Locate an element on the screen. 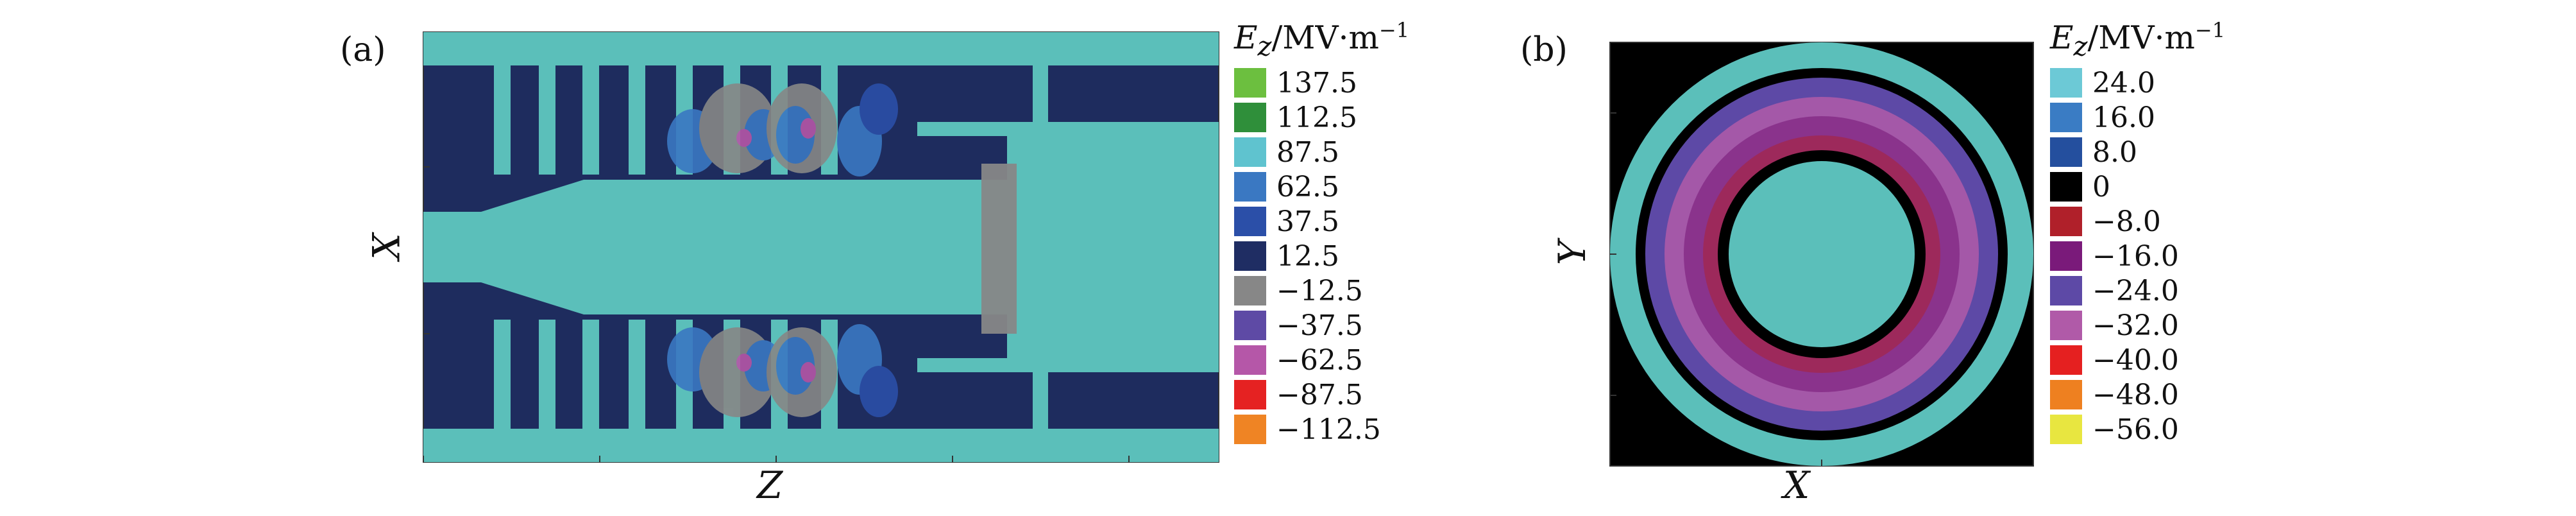  legend-item: 112.5 is located at coordinates (1307, 117).